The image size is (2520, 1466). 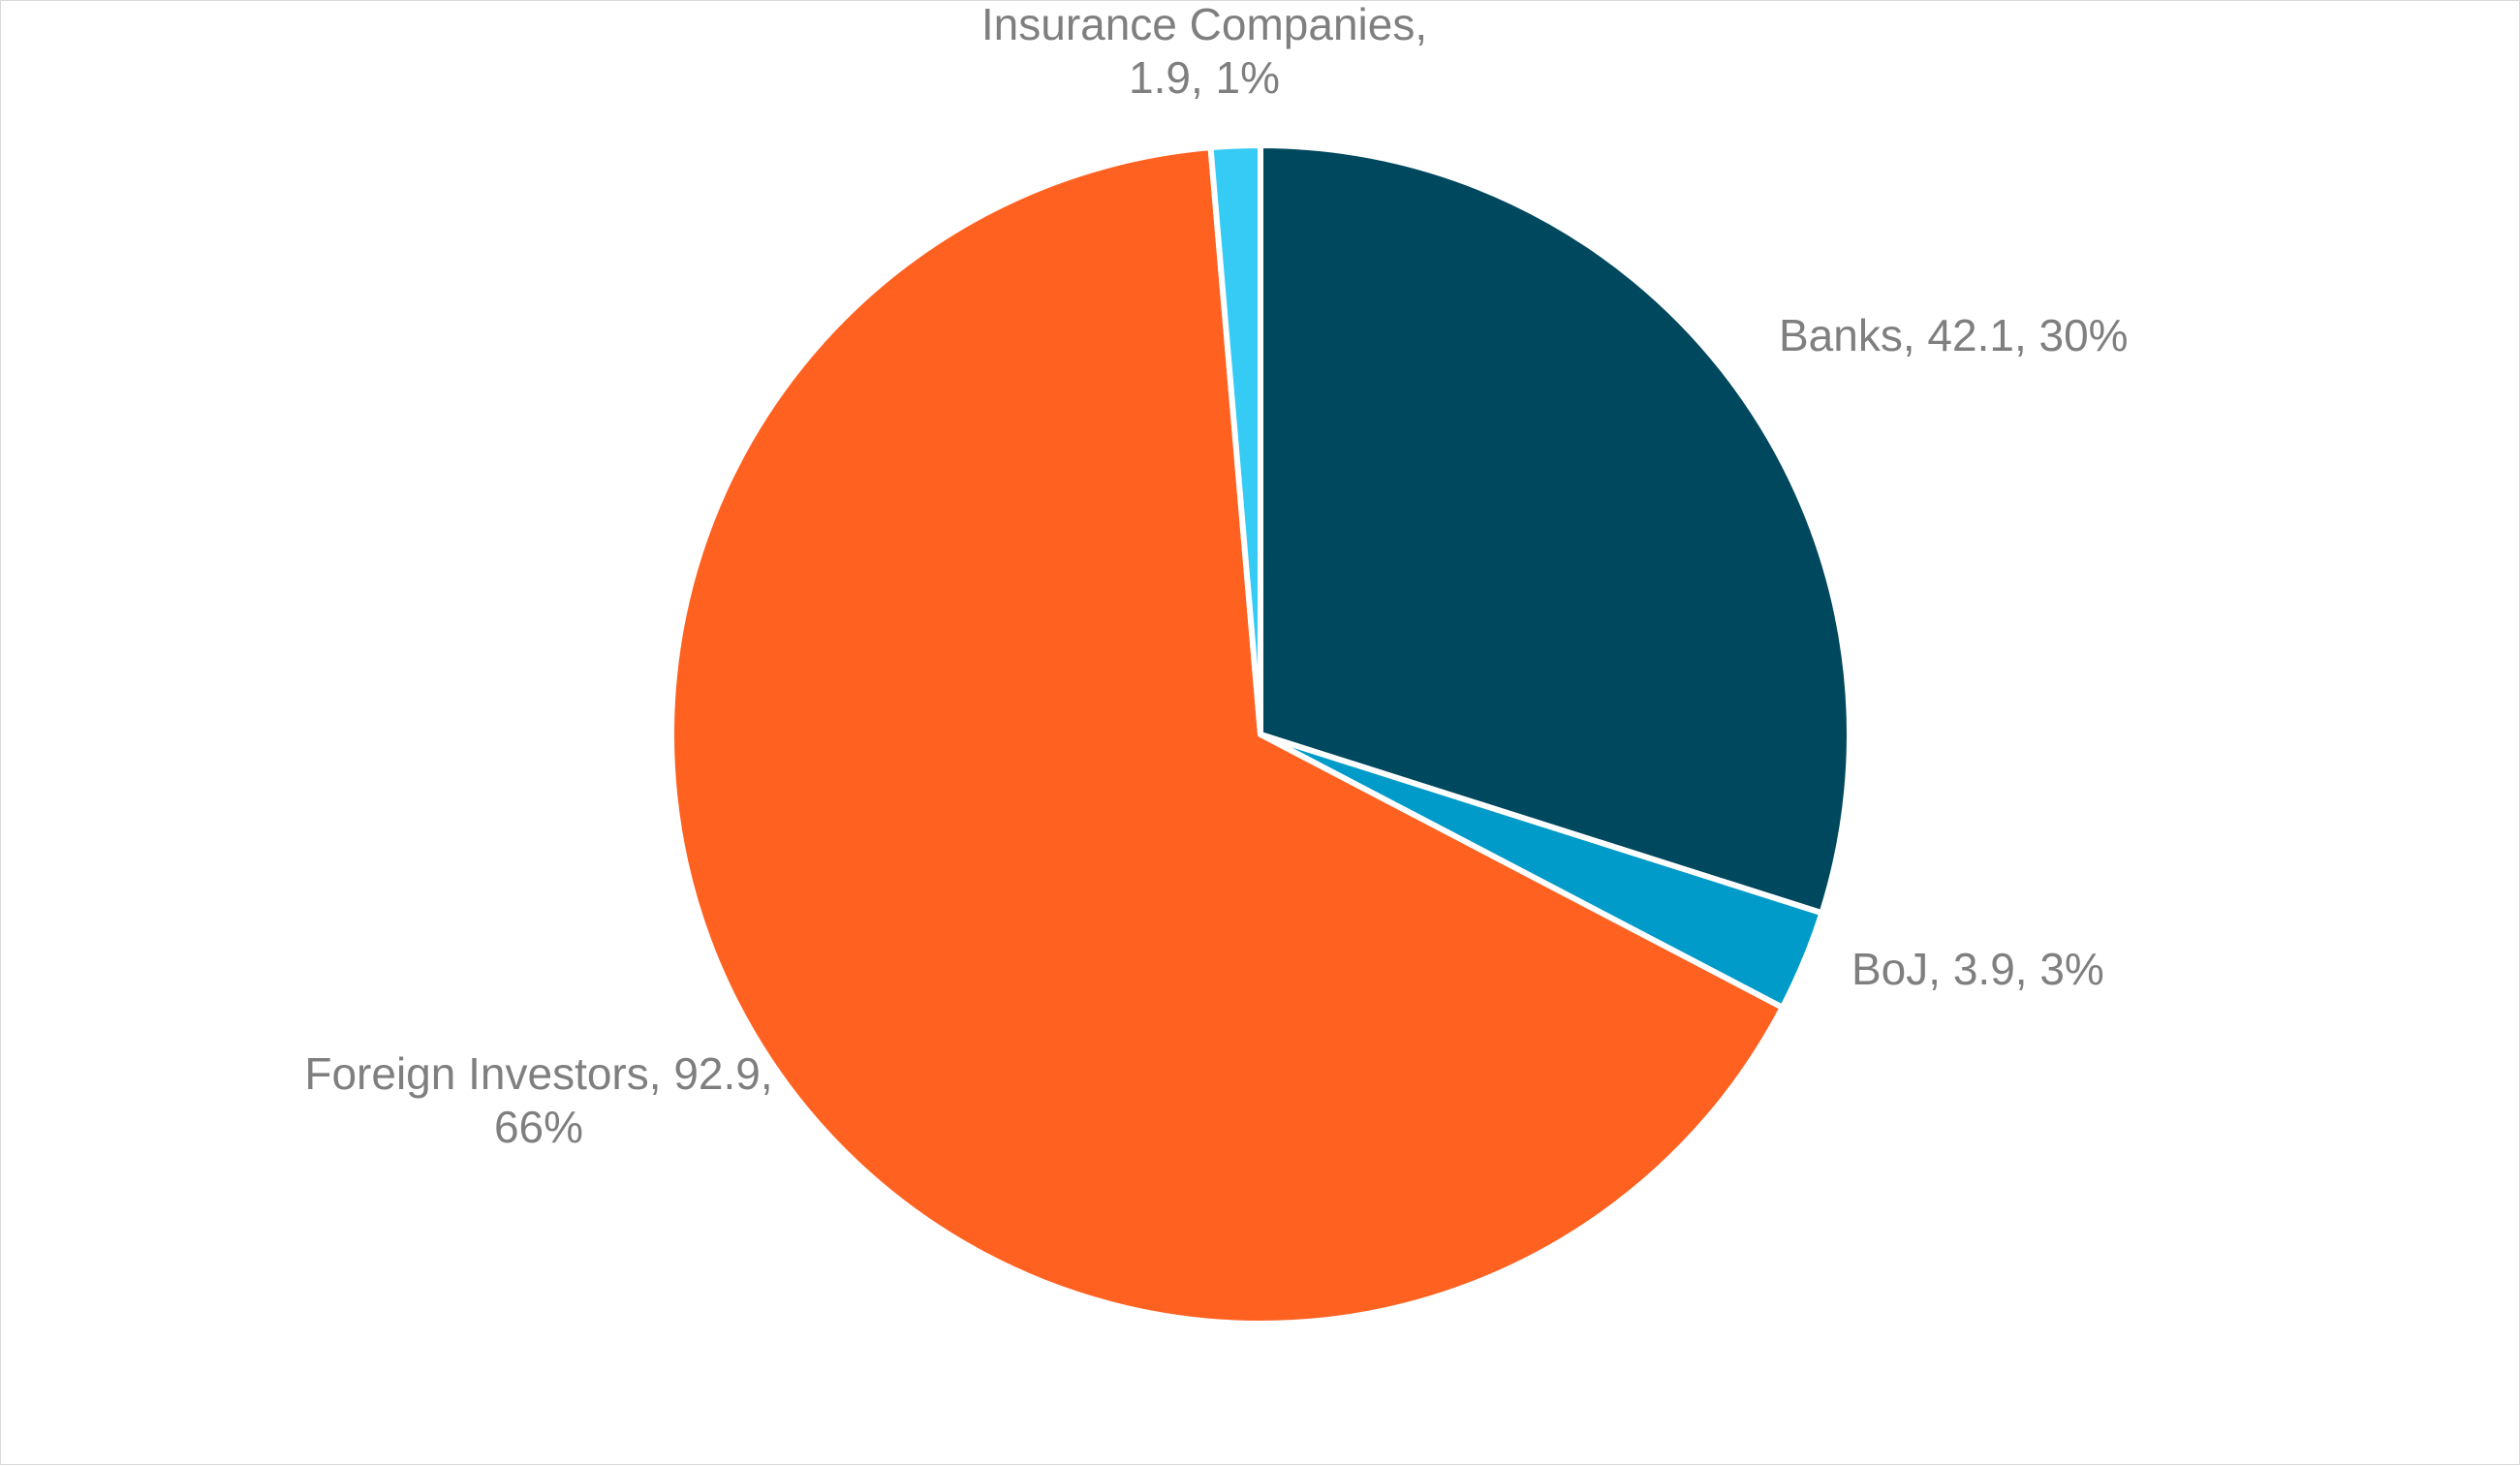 What do you see at coordinates (1235, 439) in the screenshot?
I see `pie-slice-insurance-companies` at bounding box center [1235, 439].